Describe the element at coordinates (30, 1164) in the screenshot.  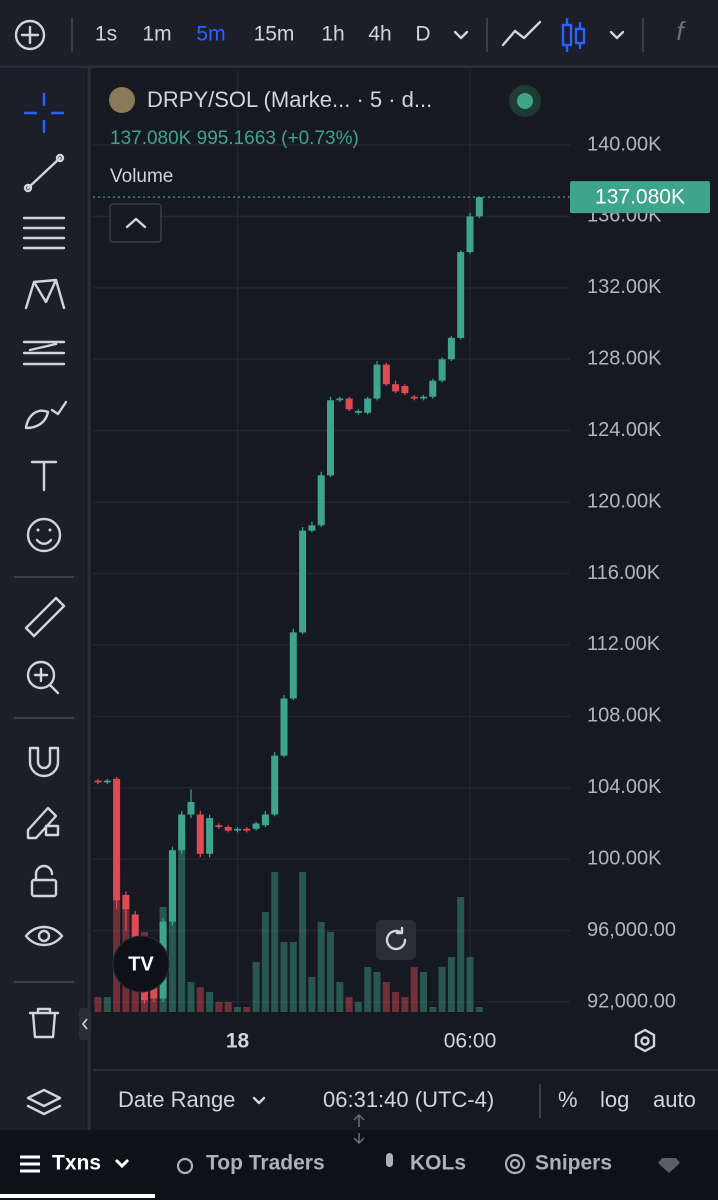
I see `txns-icon` at that location.